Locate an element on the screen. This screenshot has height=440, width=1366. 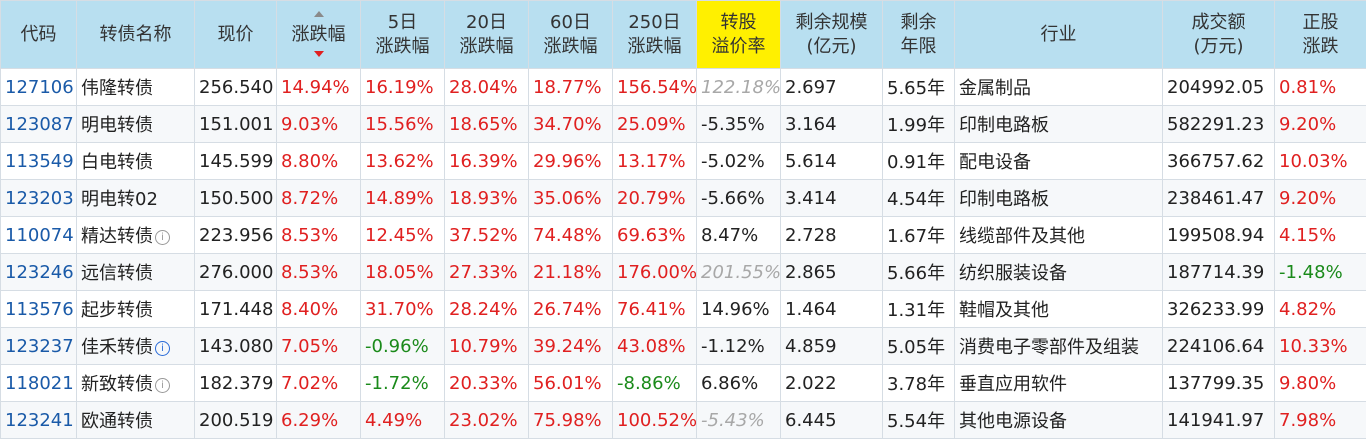
col-header-price: 现价 is located at coordinates (235, 34).